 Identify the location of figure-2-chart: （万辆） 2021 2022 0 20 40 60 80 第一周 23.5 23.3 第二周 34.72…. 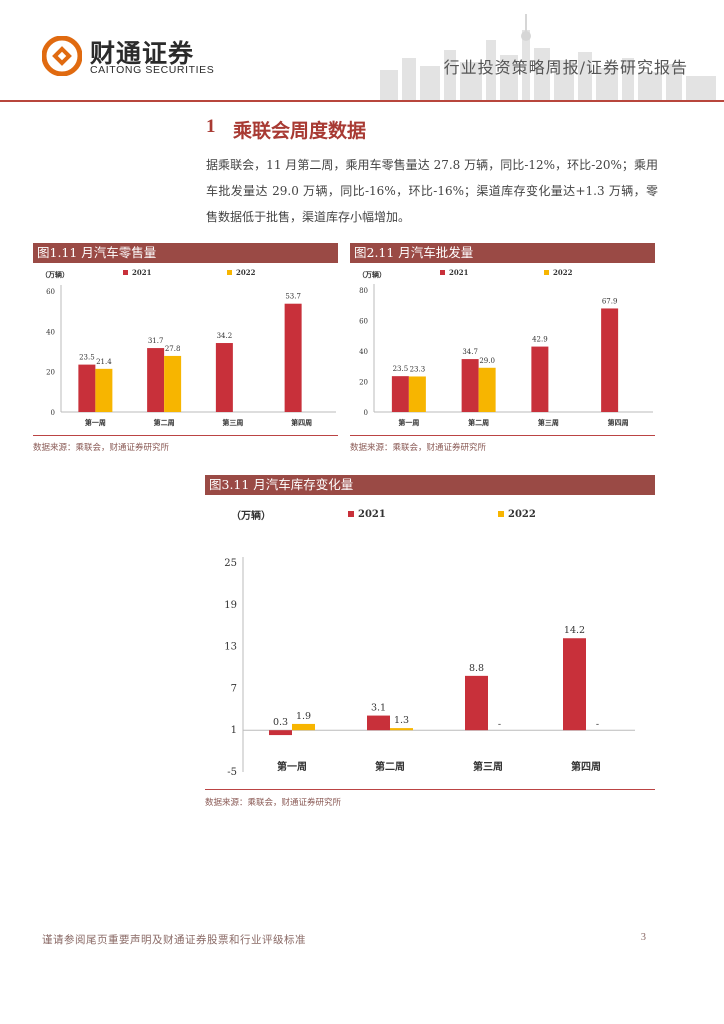
(505, 347).